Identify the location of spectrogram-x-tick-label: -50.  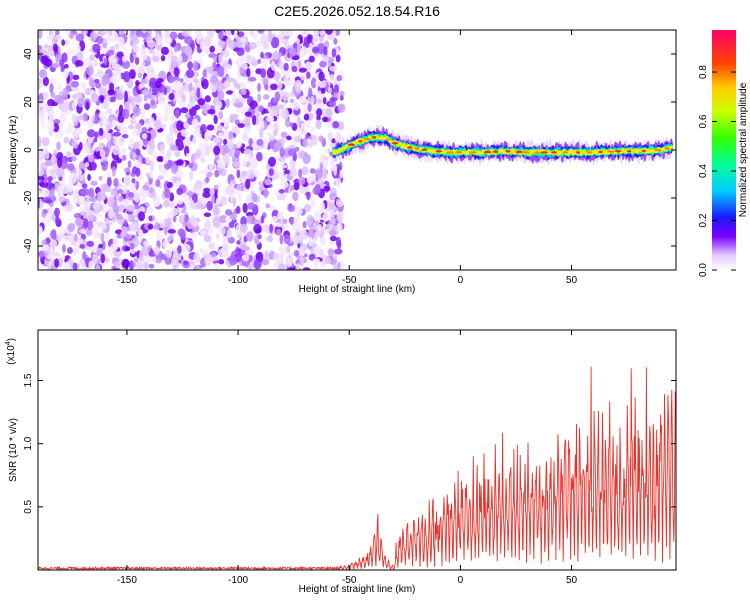
(349, 280).